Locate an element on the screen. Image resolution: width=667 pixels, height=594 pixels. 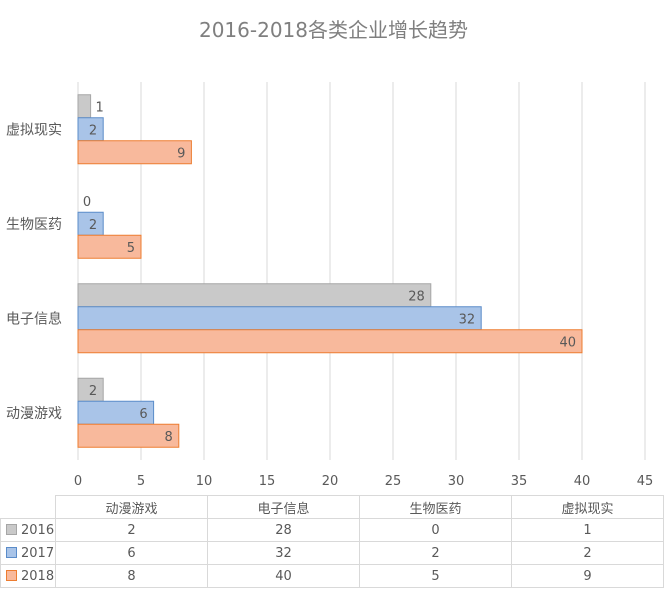
data-table-cell: 0 is located at coordinates (435, 530).